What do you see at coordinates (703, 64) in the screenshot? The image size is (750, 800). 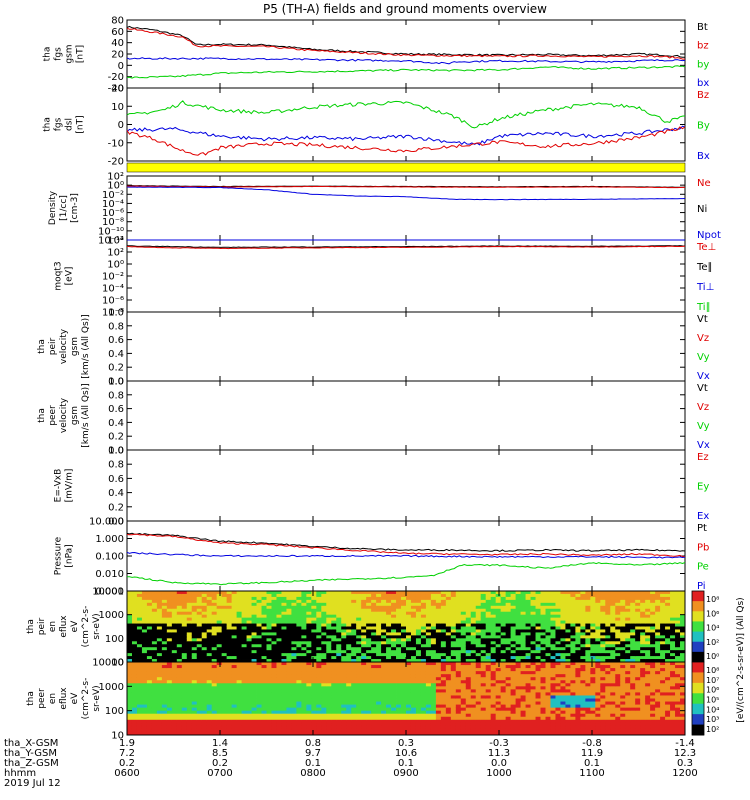 I see `legend-by: by` at bounding box center [703, 64].